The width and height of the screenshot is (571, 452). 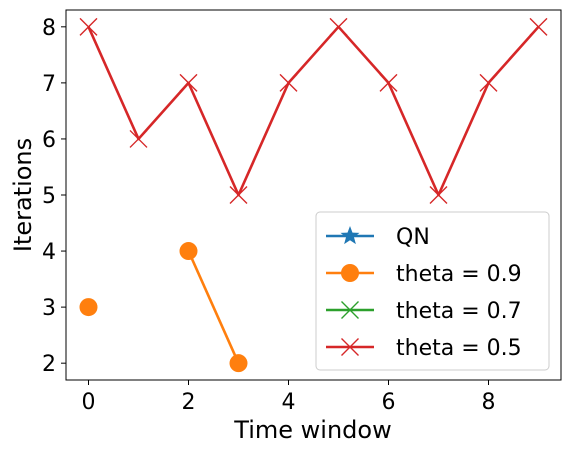 I want to click on legend-label: theta = 0.7, so click(x=459, y=311).